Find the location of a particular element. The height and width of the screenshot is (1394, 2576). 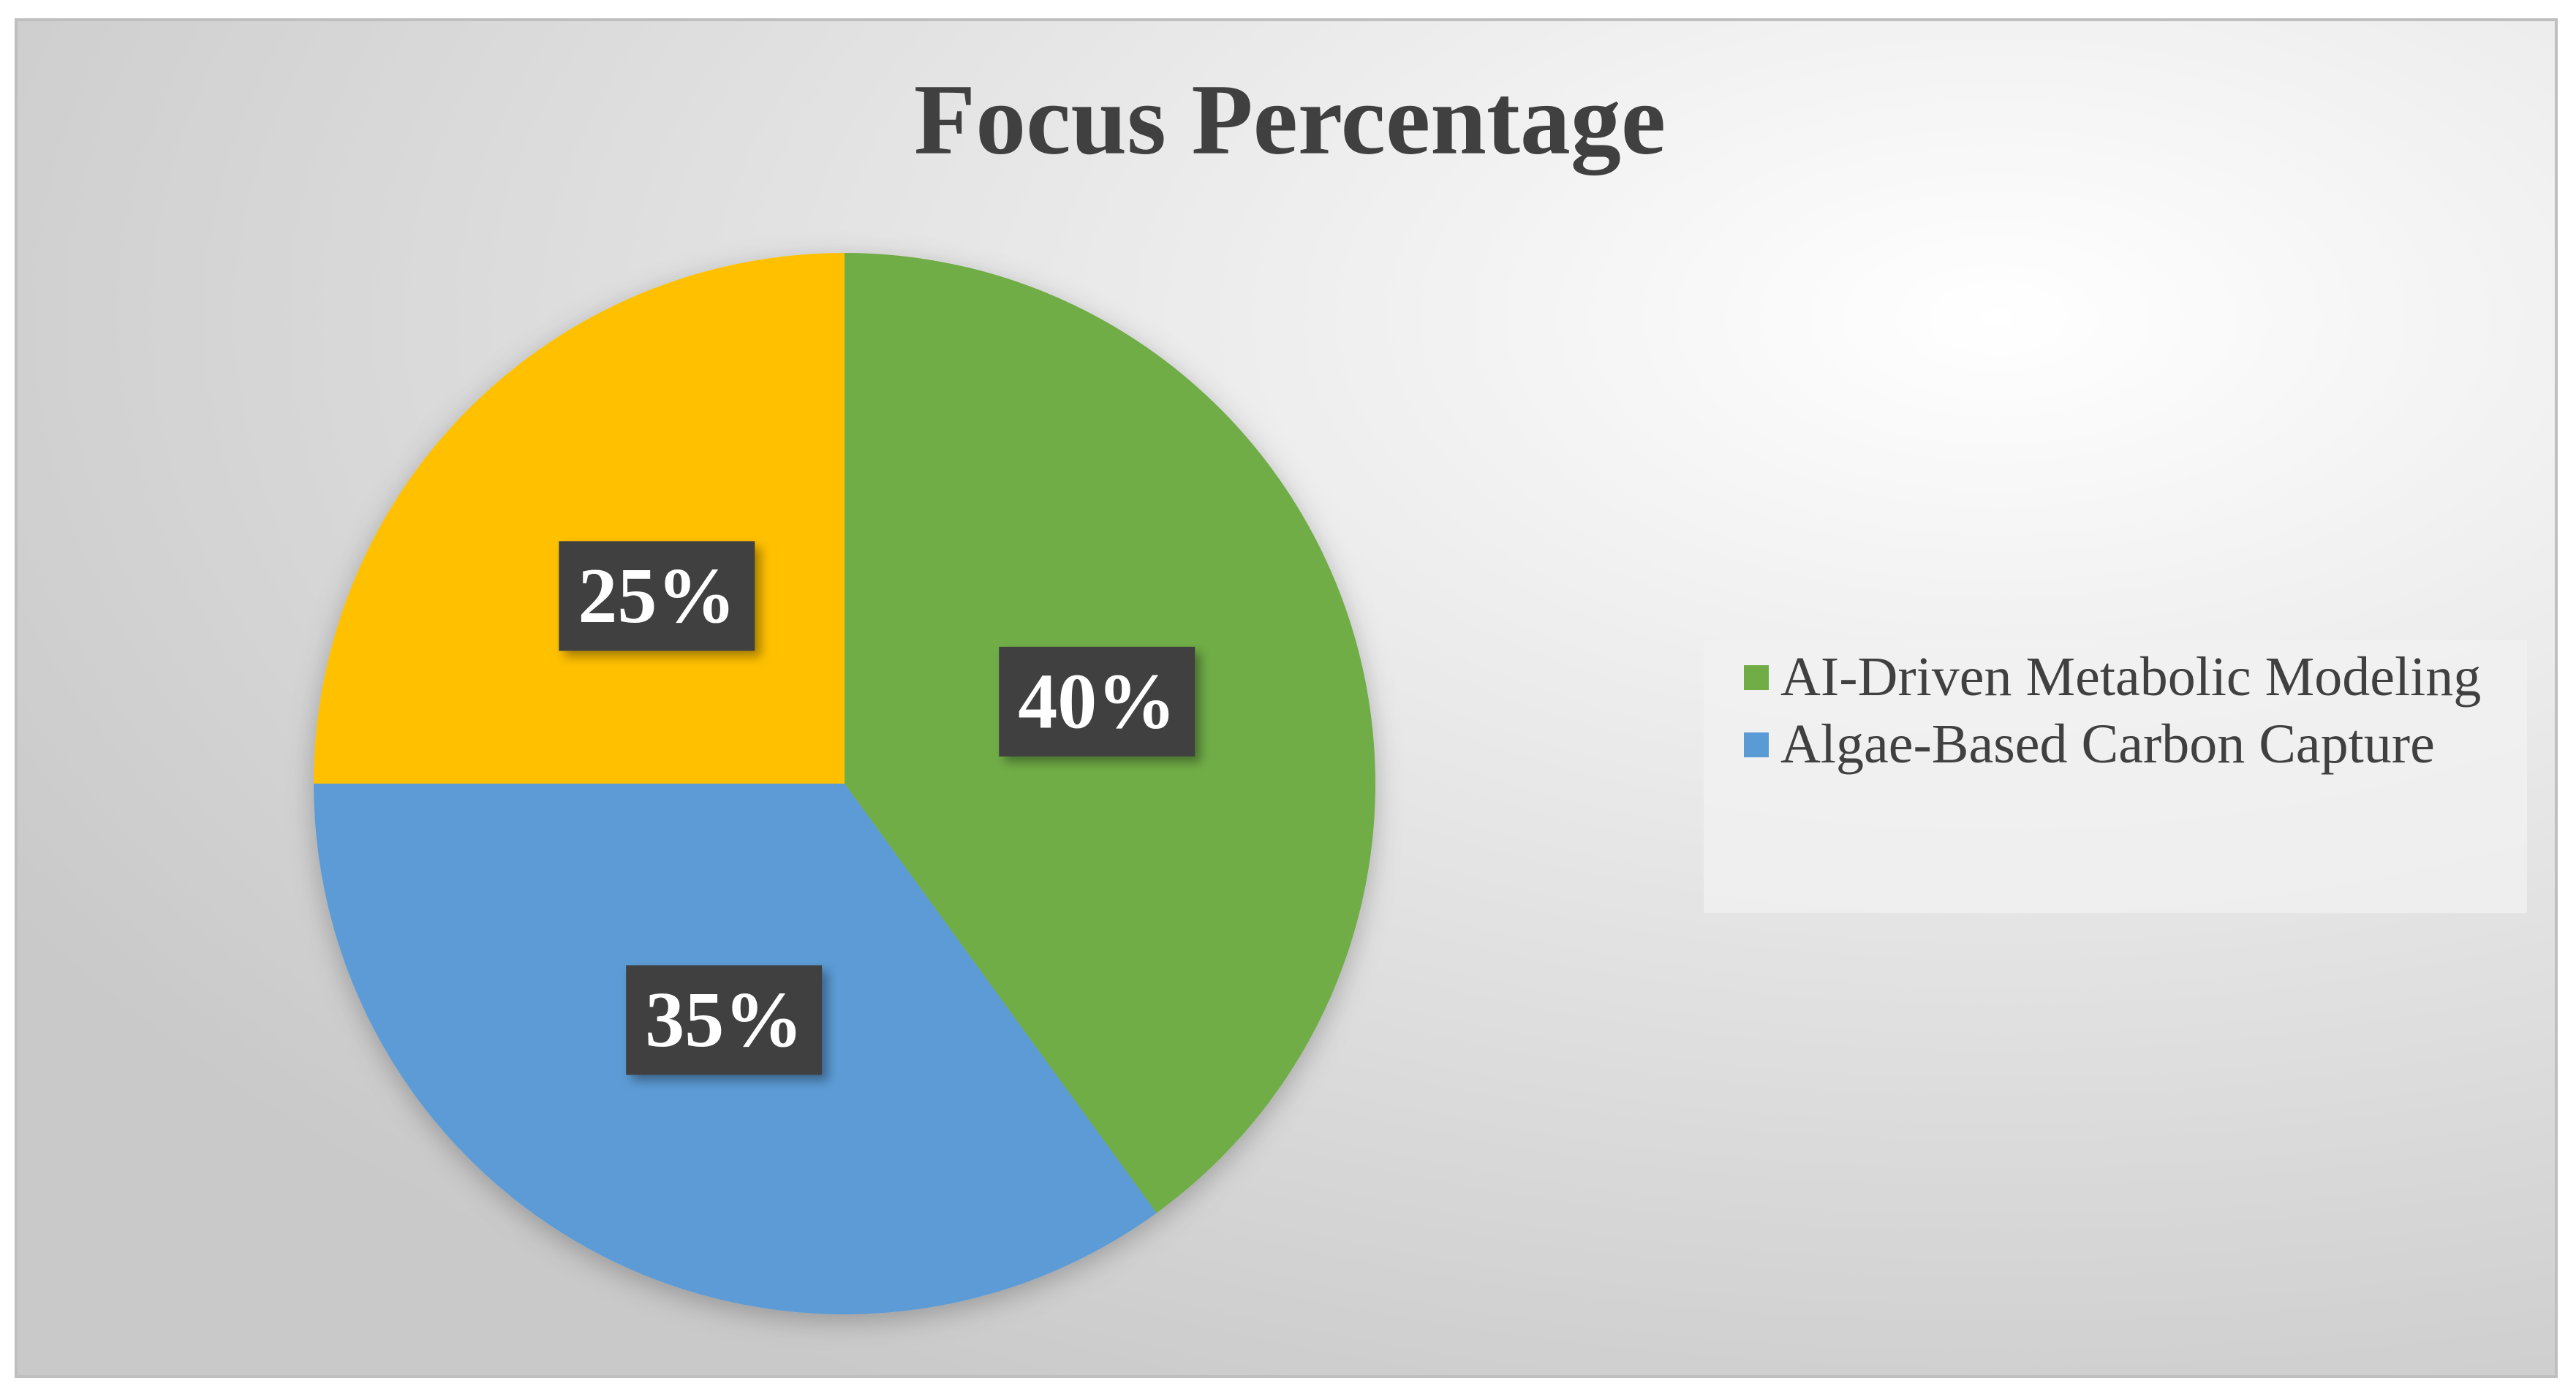

data-label: 35% is located at coordinates (724, 1020).